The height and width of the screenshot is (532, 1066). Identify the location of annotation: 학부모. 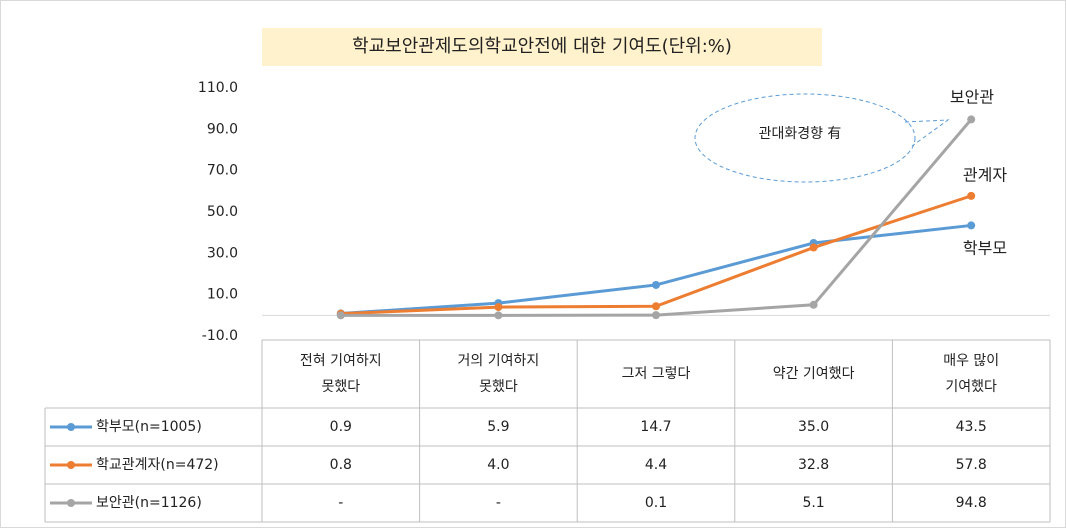
(985, 248).